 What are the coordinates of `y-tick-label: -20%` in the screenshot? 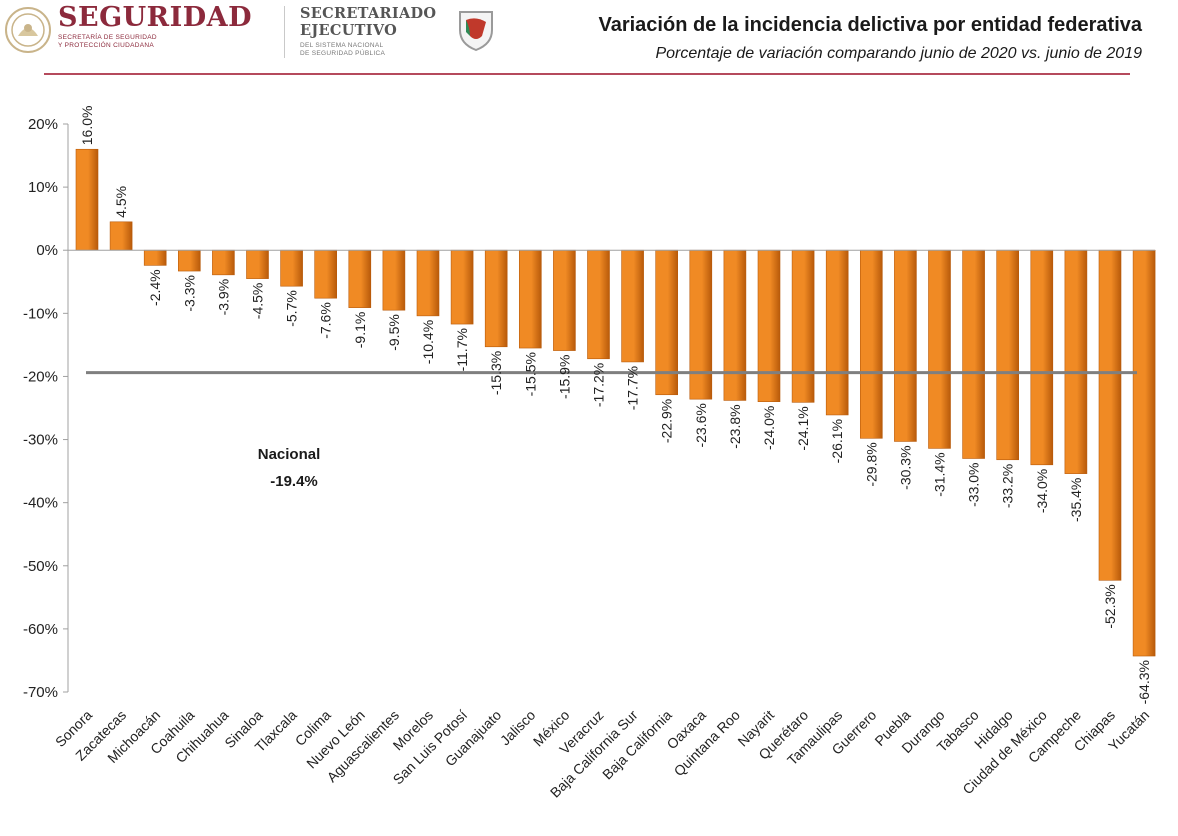 It's located at (40, 376).